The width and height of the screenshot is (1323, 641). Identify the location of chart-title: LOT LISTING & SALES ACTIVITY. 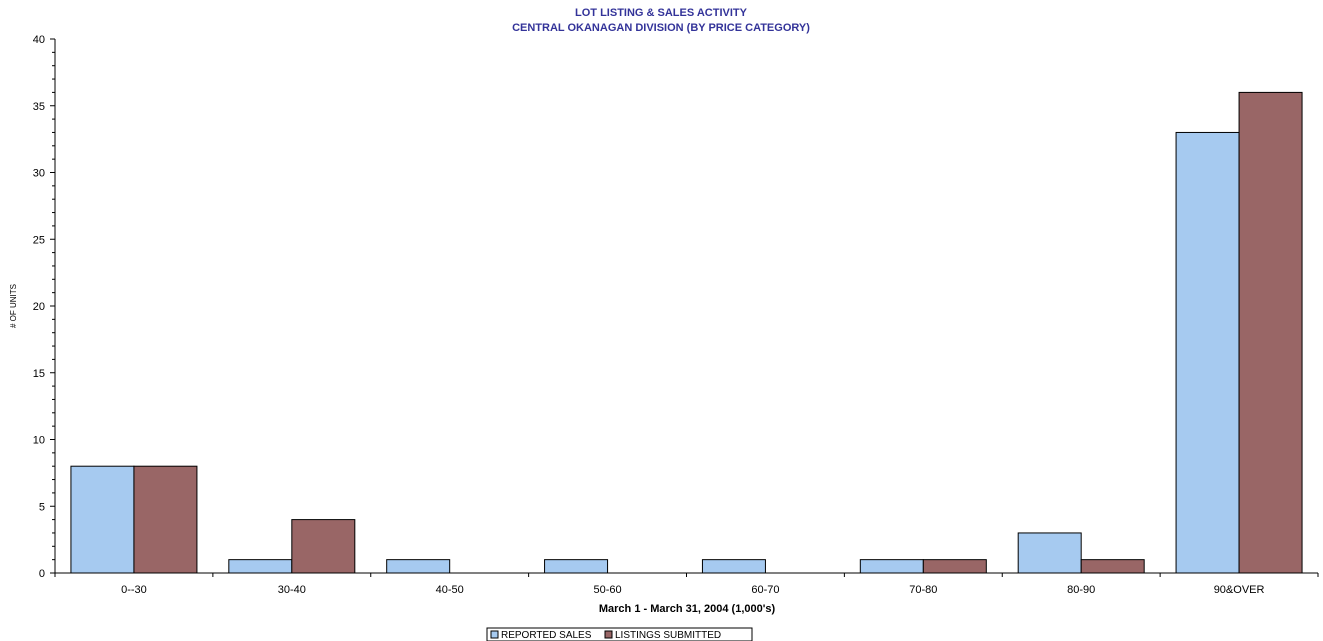
(661, 13).